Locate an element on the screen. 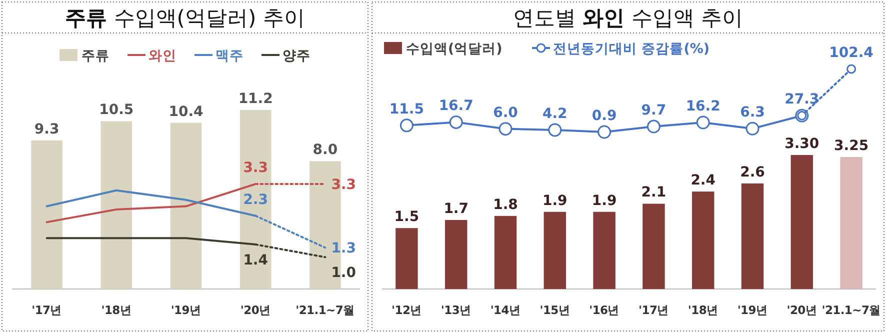  data-label: 1.7 is located at coordinates (456, 208).